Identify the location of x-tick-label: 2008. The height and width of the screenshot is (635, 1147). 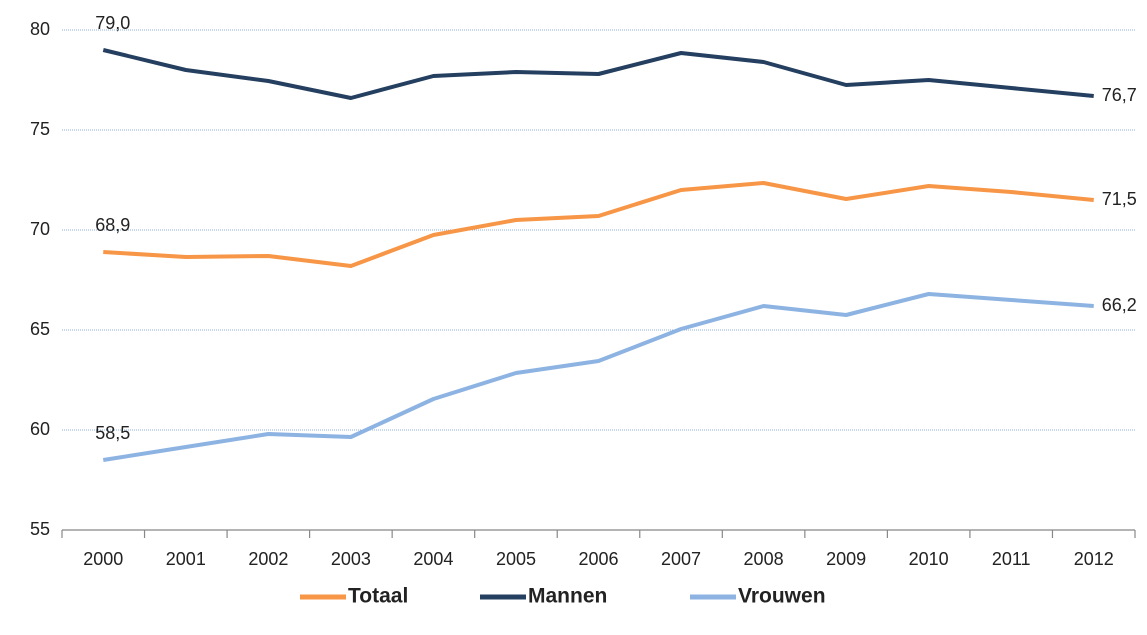
(764, 559).